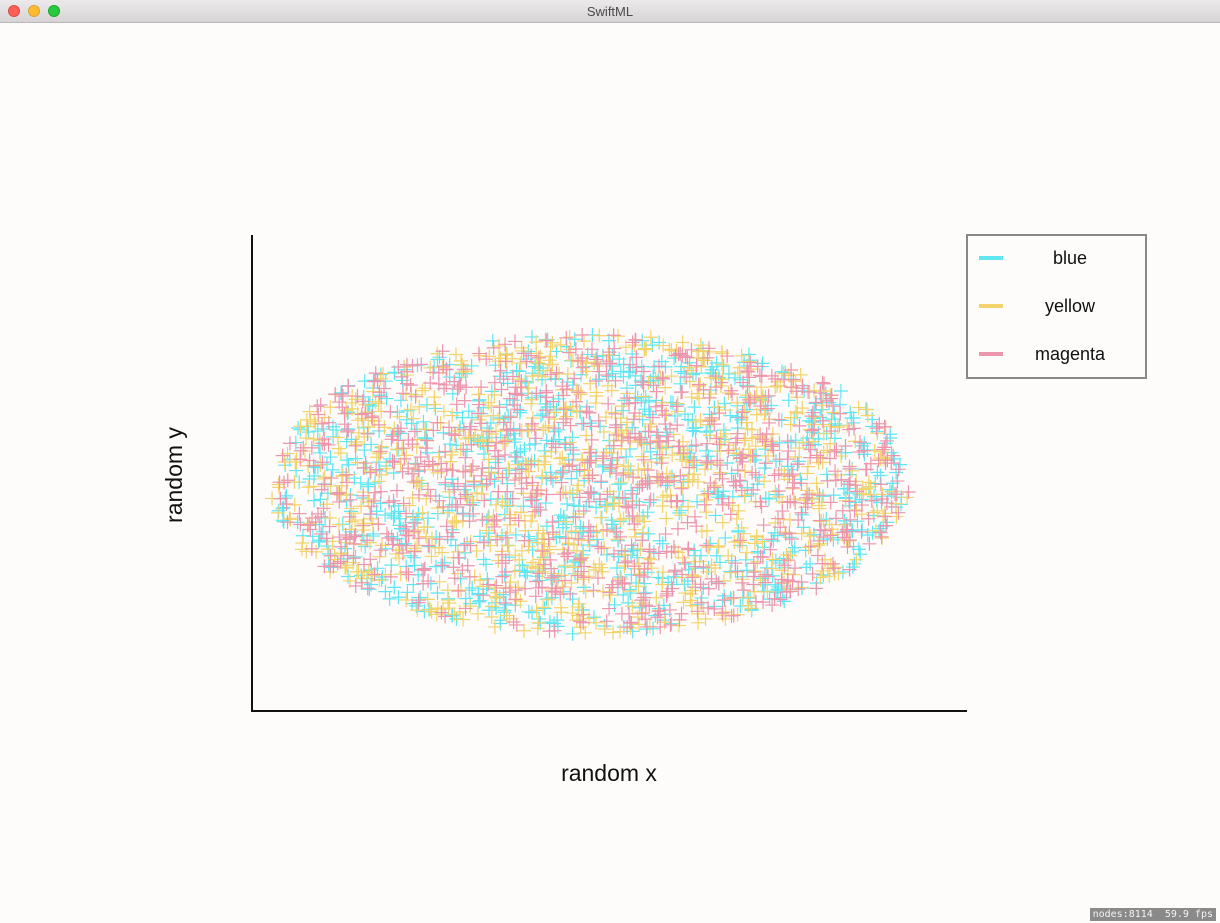 The image size is (1220, 923). Describe the element at coordinates (54, 11) in the screenshot. I see `zoom-button` at that location.